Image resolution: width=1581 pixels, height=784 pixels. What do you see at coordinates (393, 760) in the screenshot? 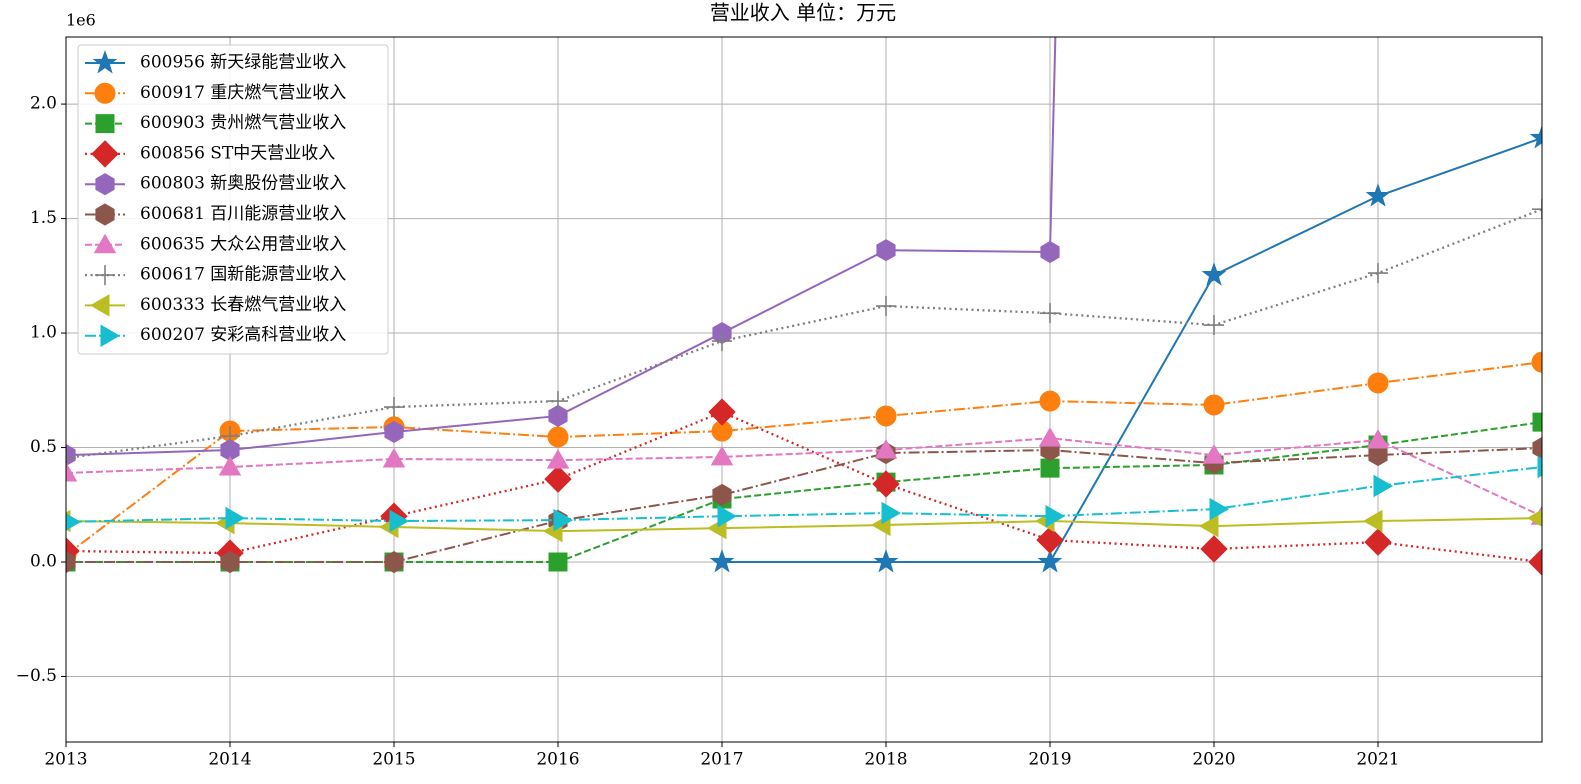
I see `x-tick-label: 2015` at bounding box center [393, 760].